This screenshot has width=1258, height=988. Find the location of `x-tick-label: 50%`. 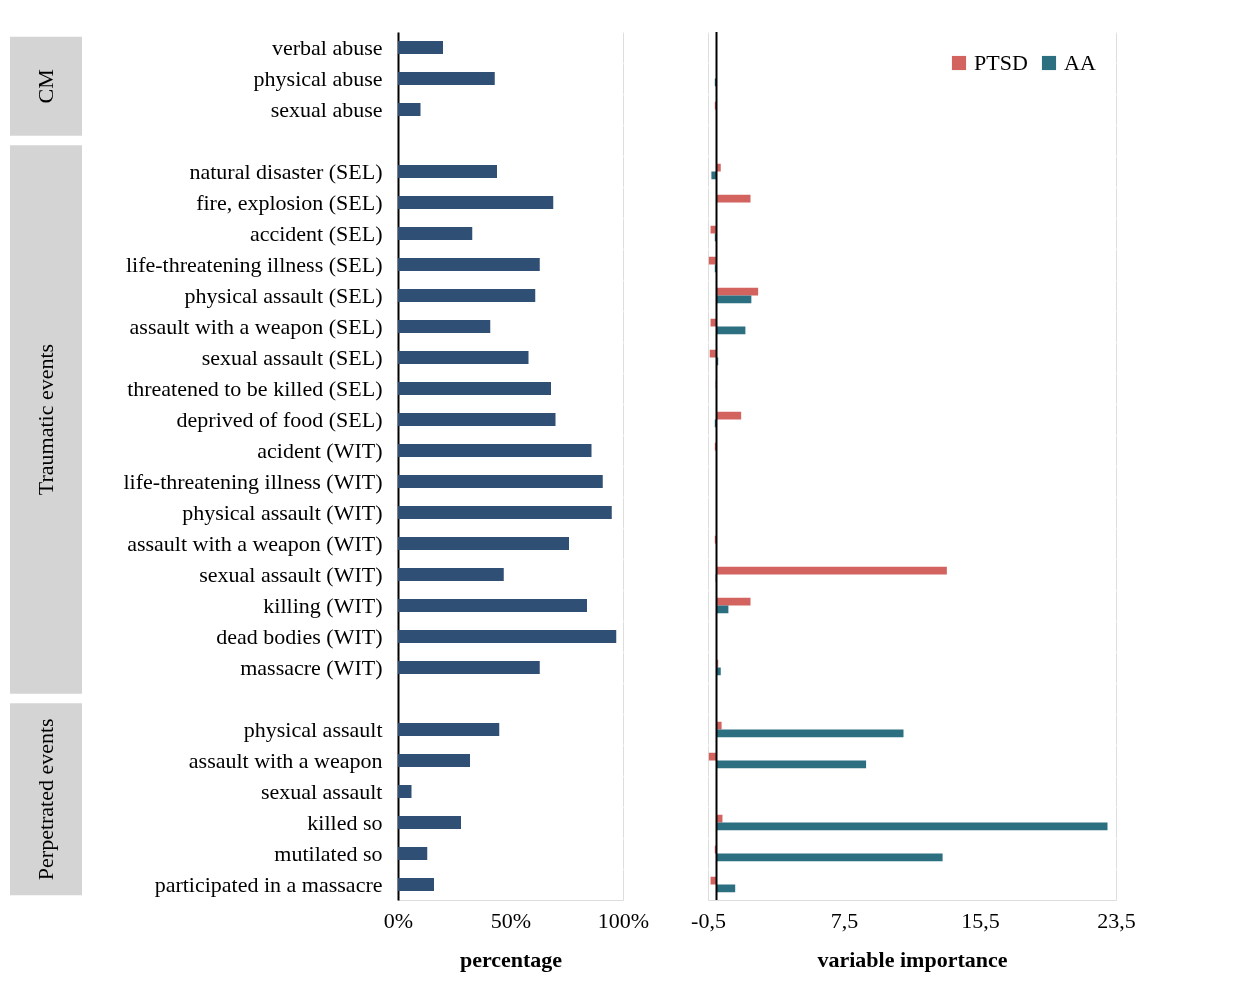

x-tick-label: 50% is located at coordinates (511, 920).